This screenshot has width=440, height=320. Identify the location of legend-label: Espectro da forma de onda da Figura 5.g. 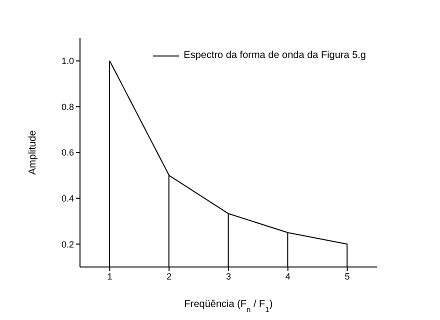
(275, 55).